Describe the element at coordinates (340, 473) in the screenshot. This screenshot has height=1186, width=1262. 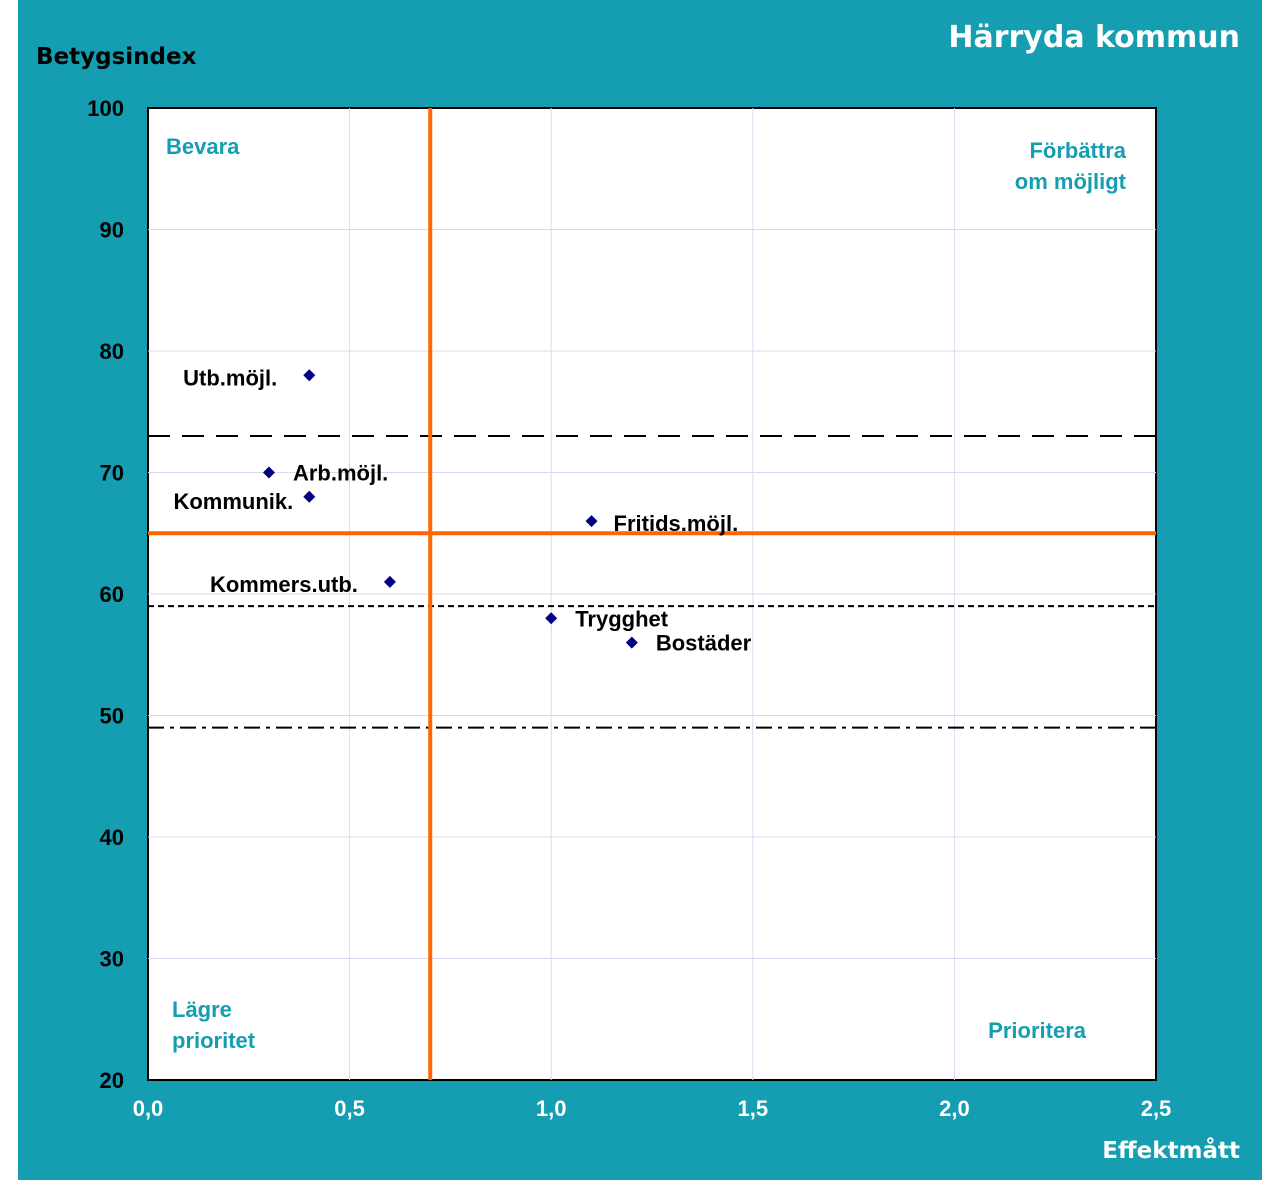
I see `data-point-label: Arb.möjl.` at that location.